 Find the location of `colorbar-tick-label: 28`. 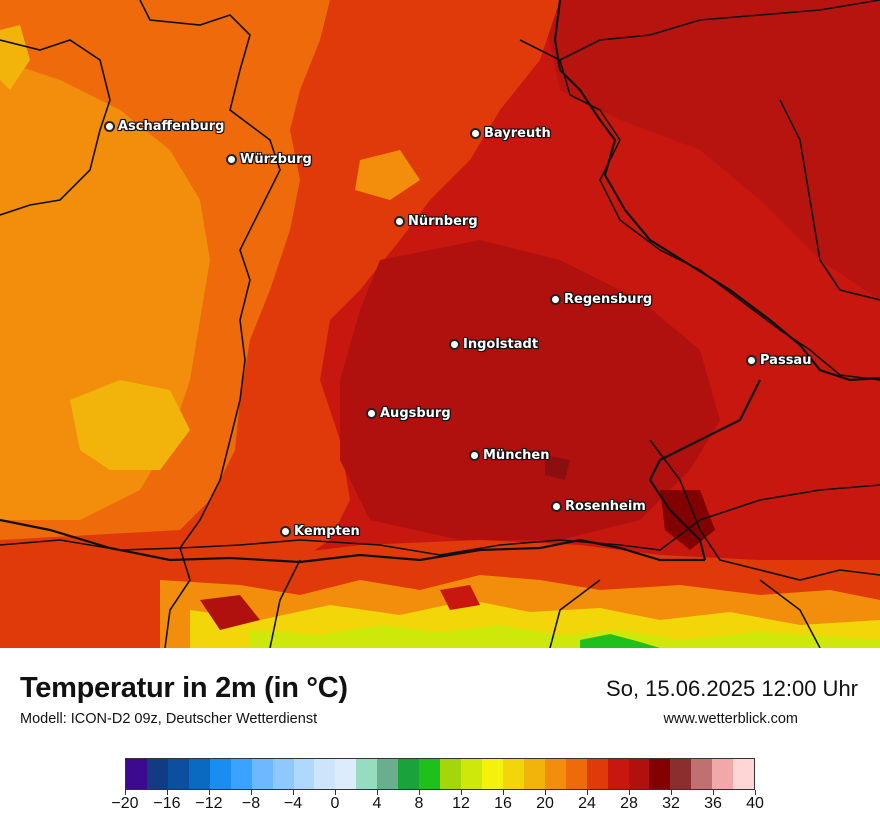

colorbar-tick-label: 28 is located at coordinates (629, 803).